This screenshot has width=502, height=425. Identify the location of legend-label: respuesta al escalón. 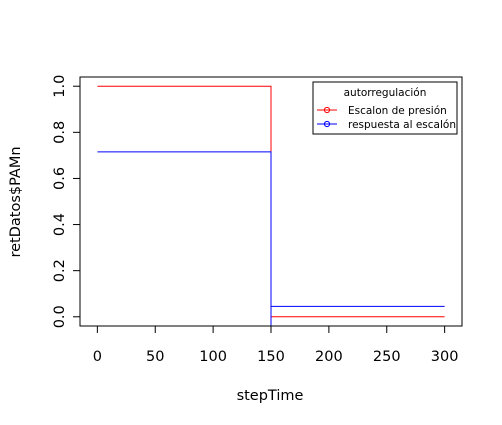
(402, 125).